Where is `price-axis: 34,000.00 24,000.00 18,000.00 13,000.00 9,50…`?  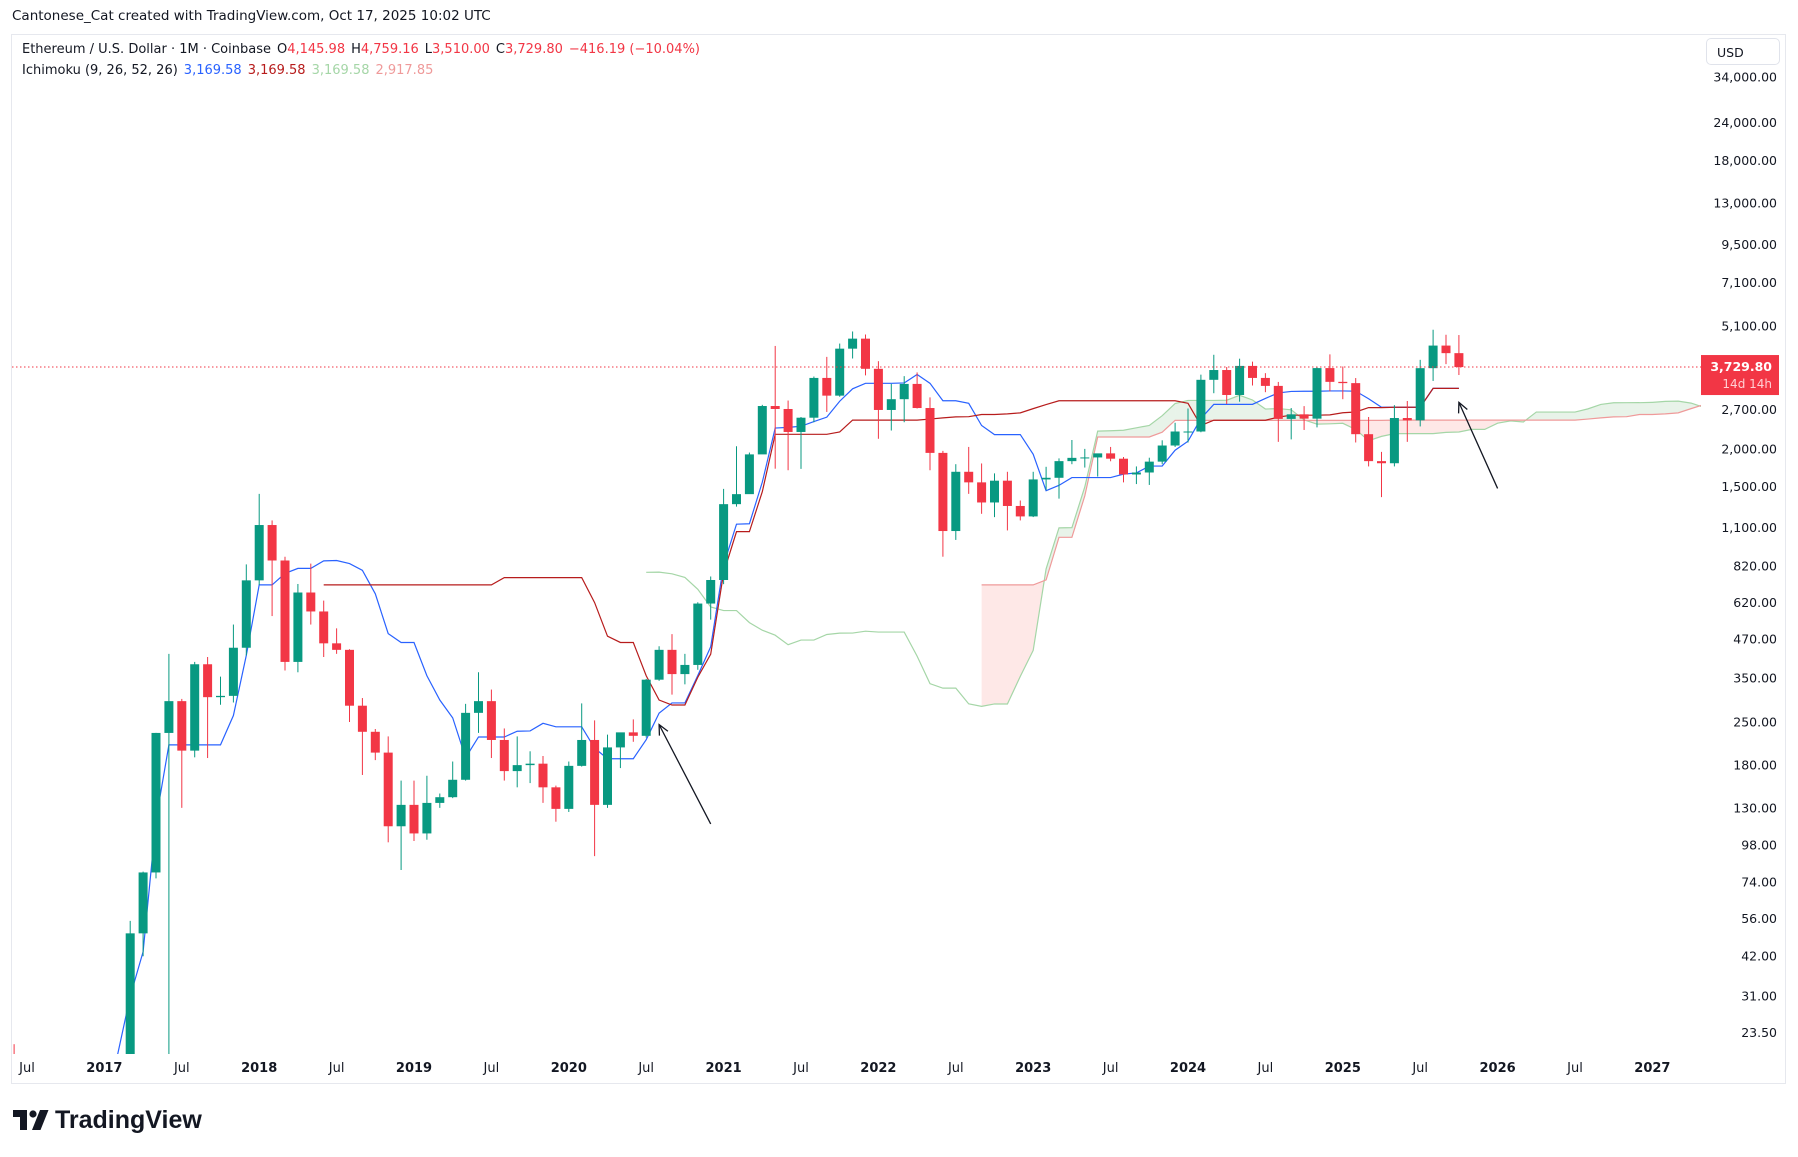
price-axis: 34,000.00 24,000.00 18,000.00 13,000.00 9,50… is located at coordinates (1740, 554).